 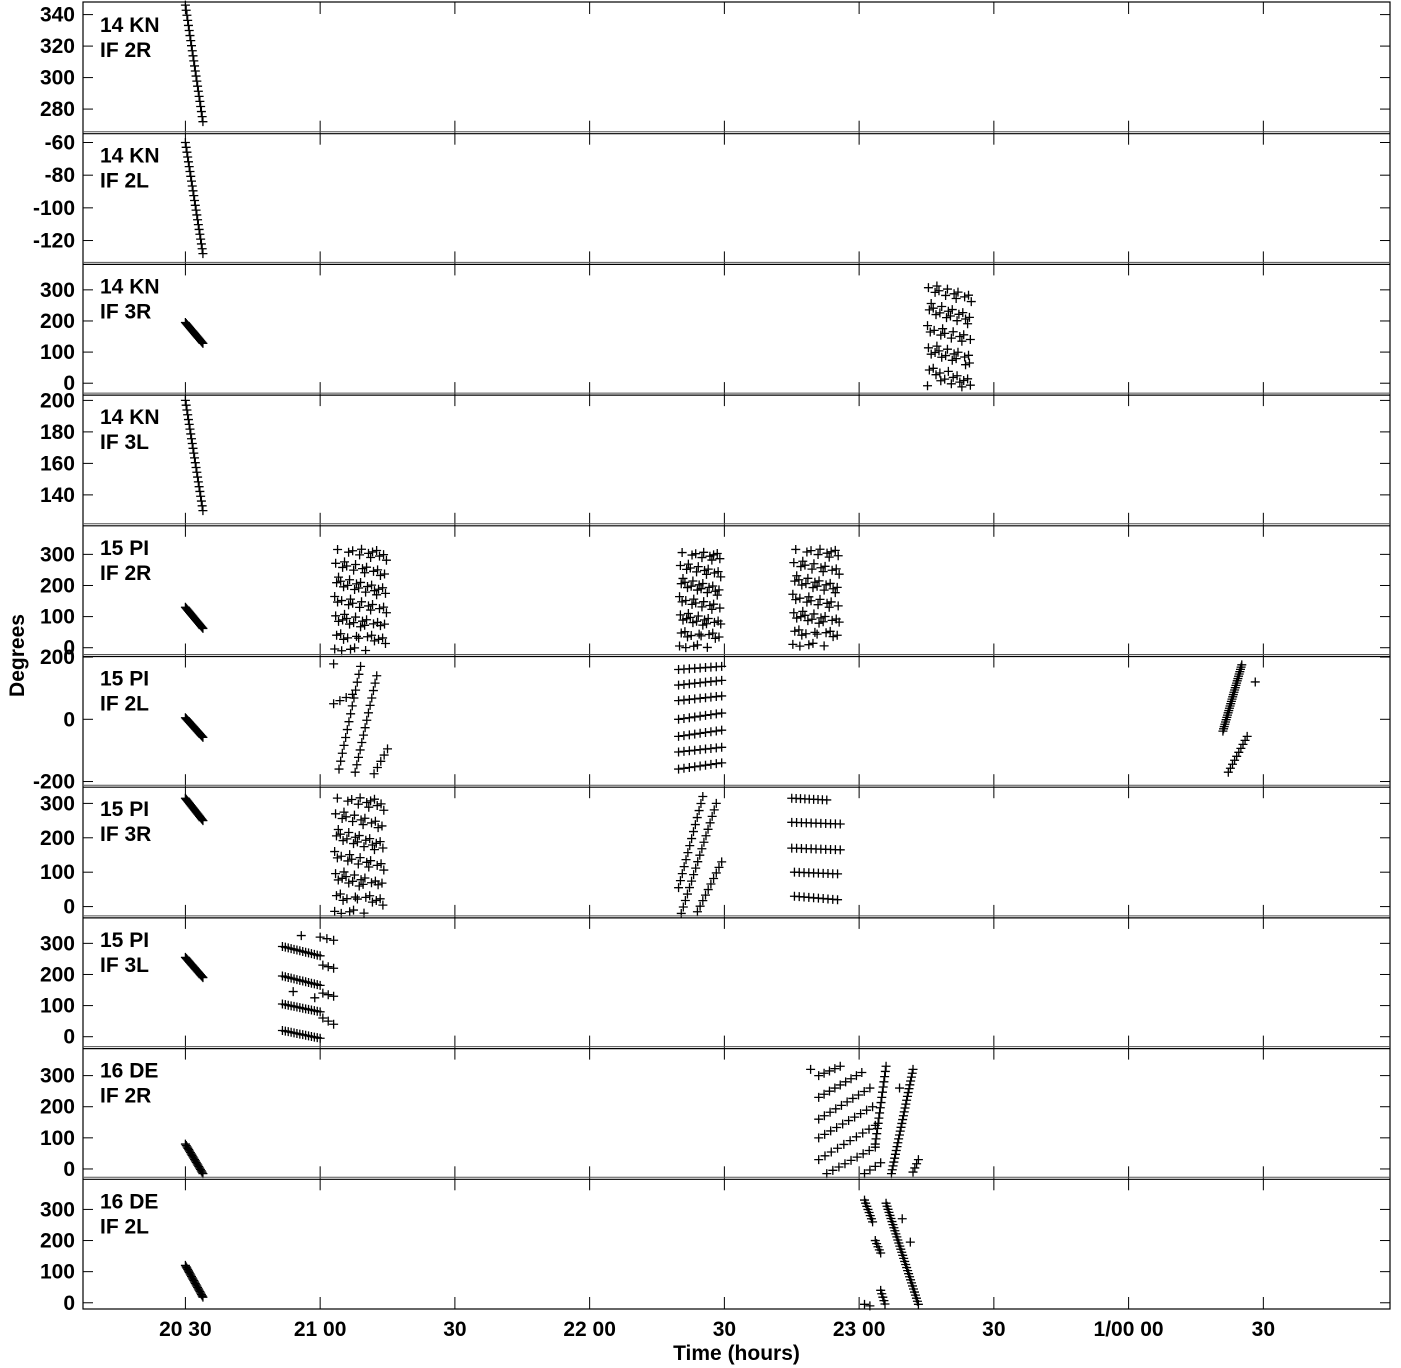 What do you see at coordinates (1129, 1329) in the screenshot?
I see `x-tick-label: 1/00 00` at bounding box center [1129, 1329].